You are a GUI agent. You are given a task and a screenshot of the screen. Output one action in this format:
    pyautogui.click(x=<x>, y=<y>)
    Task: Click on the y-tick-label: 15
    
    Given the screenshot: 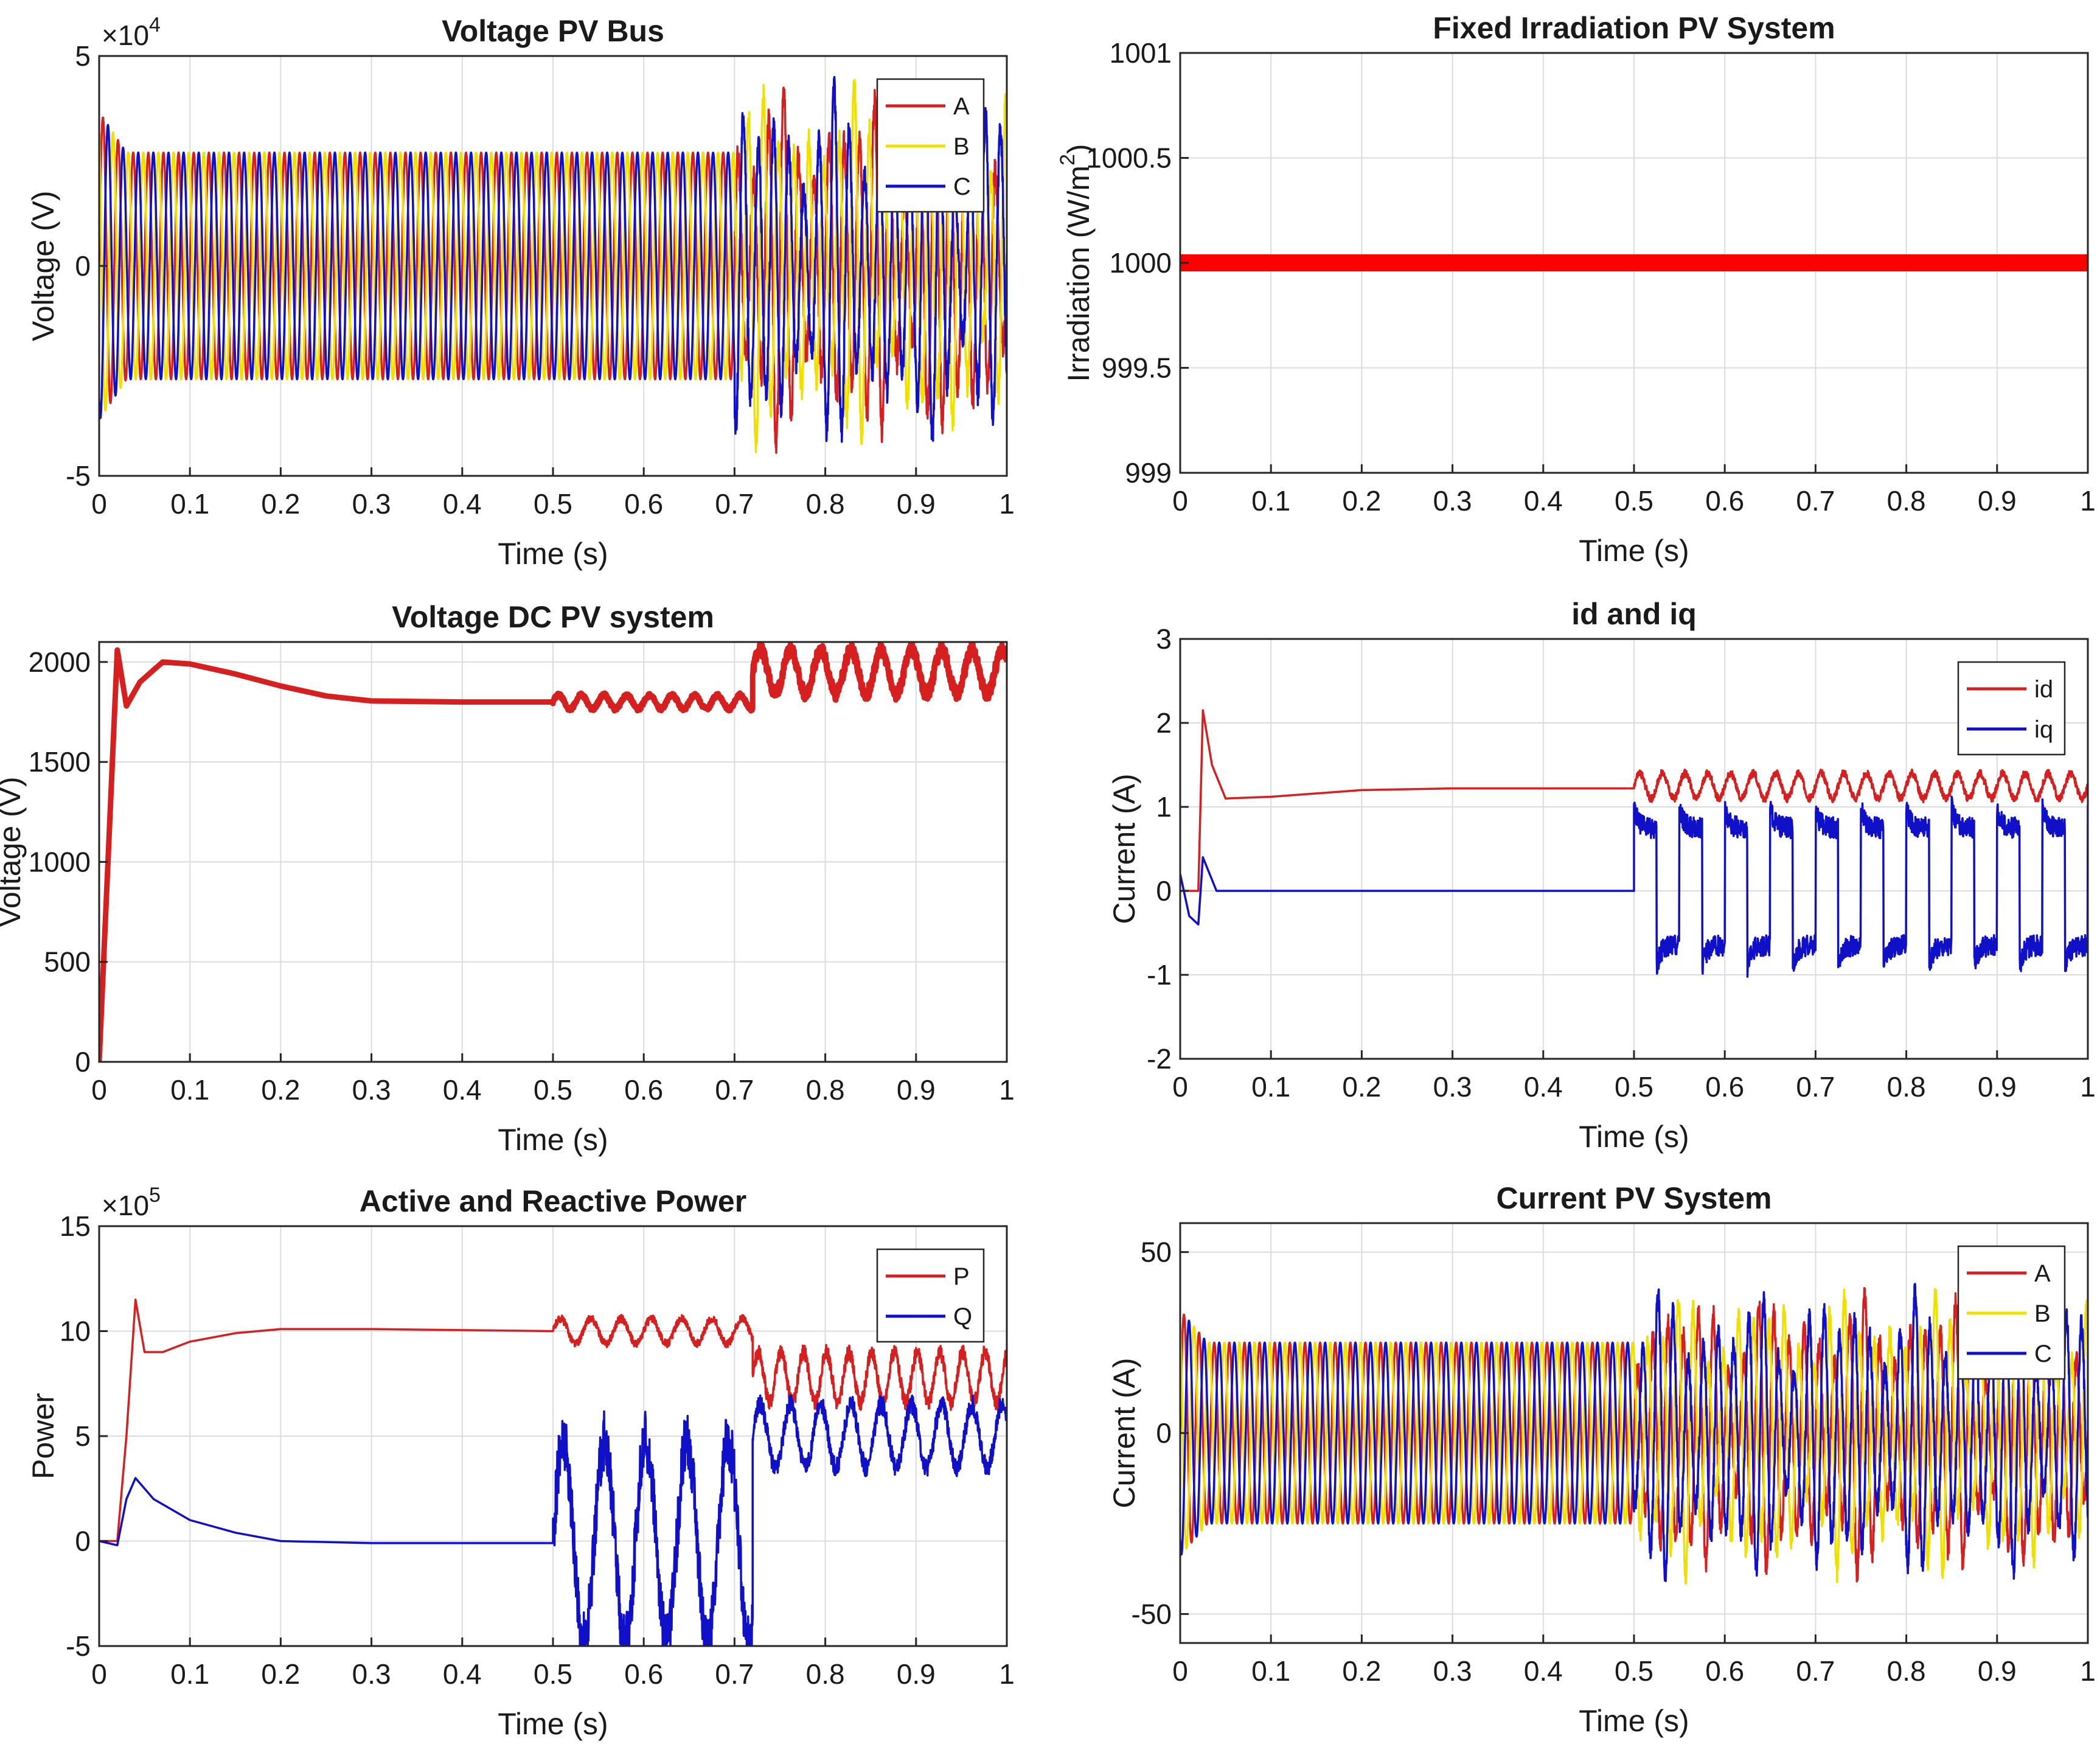 What is the action you would take?
    pyautogui.click(x=75, y=1226)
    